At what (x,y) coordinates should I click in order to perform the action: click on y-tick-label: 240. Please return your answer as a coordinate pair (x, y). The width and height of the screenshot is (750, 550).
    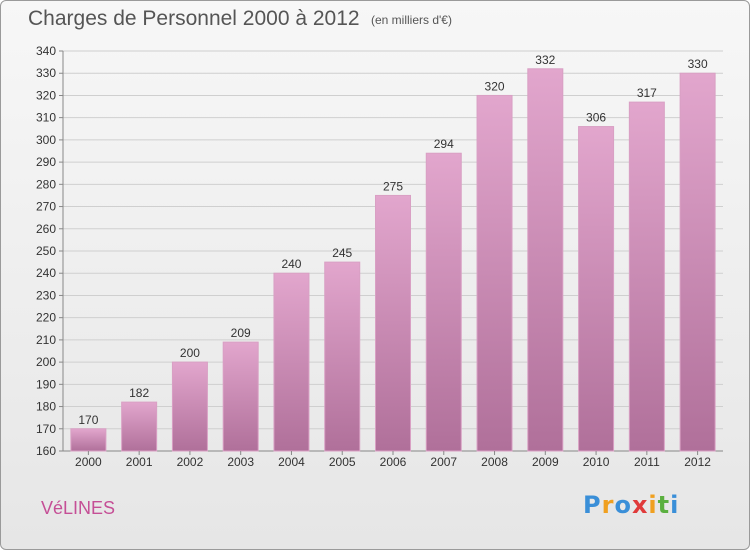
    Looking at the image, I should click on (46, 273).